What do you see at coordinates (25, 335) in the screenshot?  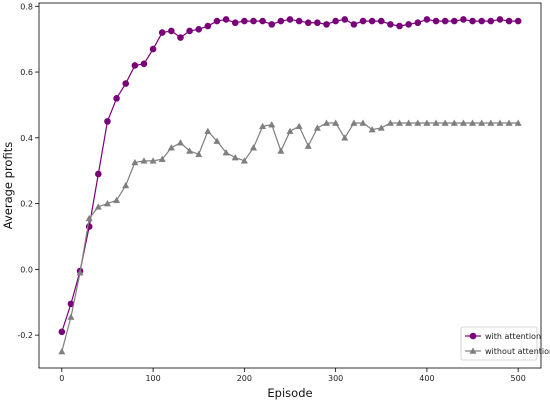 I see `y-tick-label: -0.2` at bounding box center [25, 335].